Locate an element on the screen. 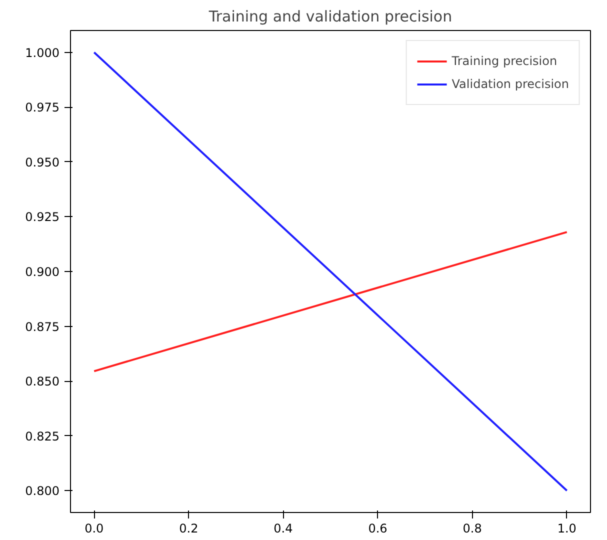 Image resolution: width=607 pixels, height=540 pixels. chart-title: Training and validation precision is located at coordinates (330, 17).